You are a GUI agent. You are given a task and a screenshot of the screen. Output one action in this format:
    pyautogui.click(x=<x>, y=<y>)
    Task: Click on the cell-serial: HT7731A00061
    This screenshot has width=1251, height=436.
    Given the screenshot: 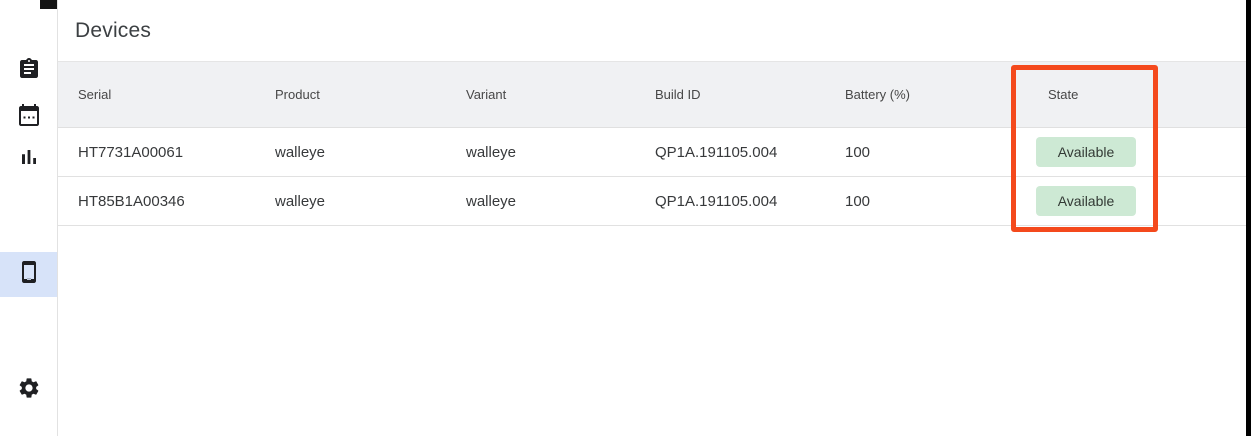 What is the action you would take?
    pyautogui.click(x=131, y=152)
    